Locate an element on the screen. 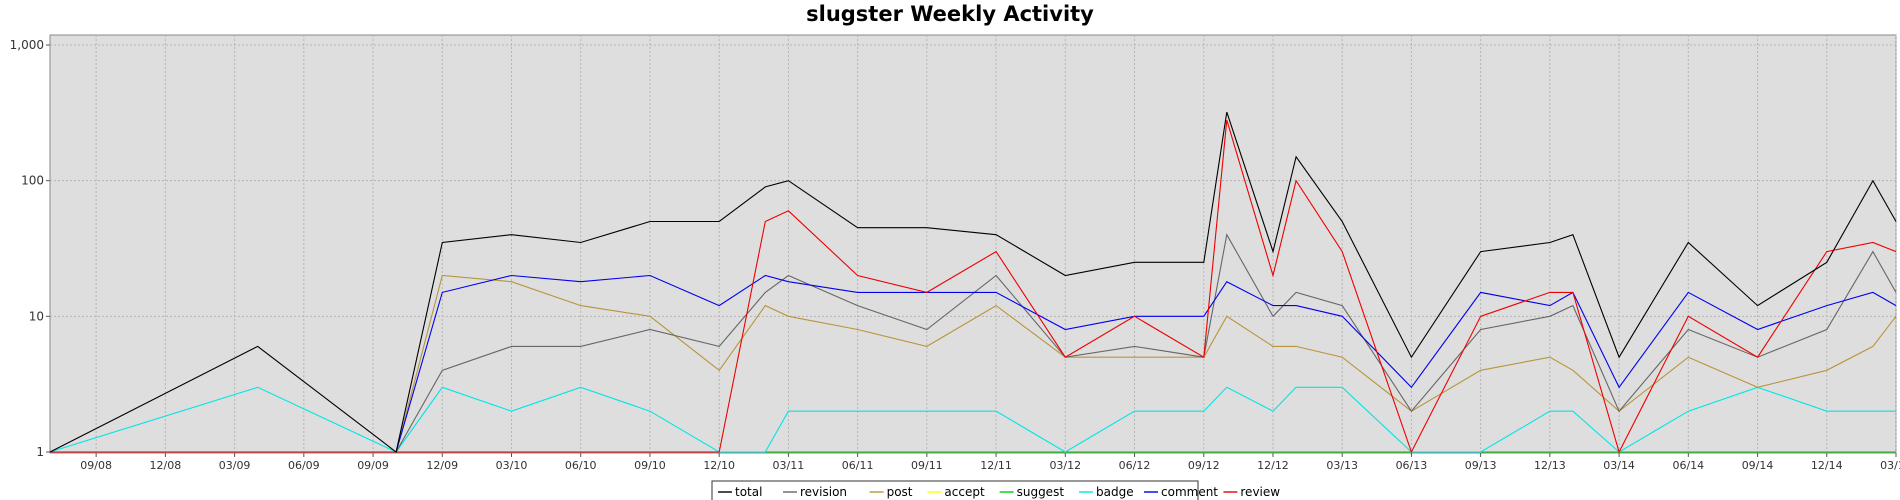 The image size is (1900, 500). x-tick-label: 12/14 is located at coordinates (1827, 465).